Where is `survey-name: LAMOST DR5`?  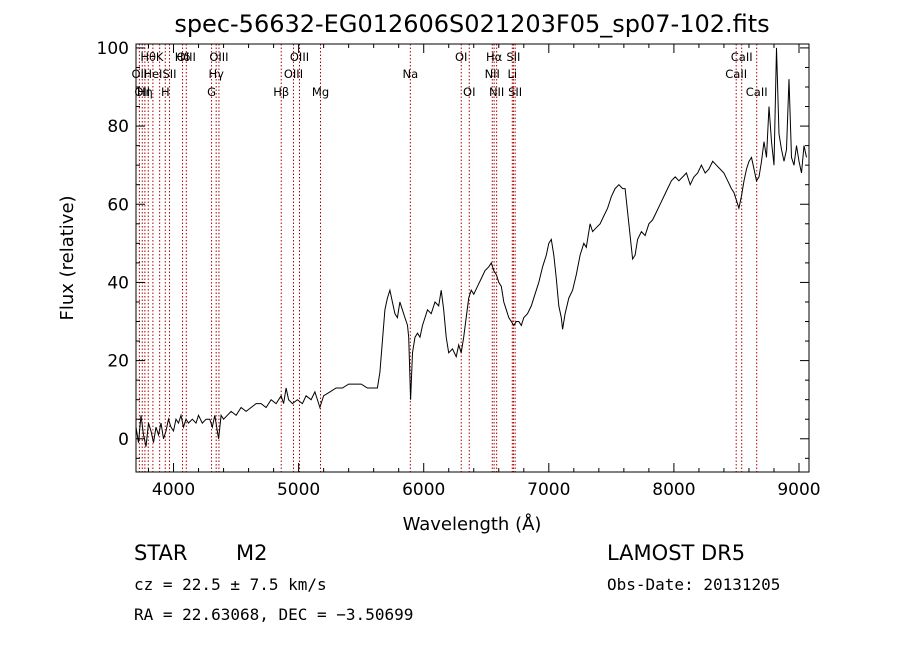 survey-name: LAMOST DR5 is located at coordinates (676, 553).